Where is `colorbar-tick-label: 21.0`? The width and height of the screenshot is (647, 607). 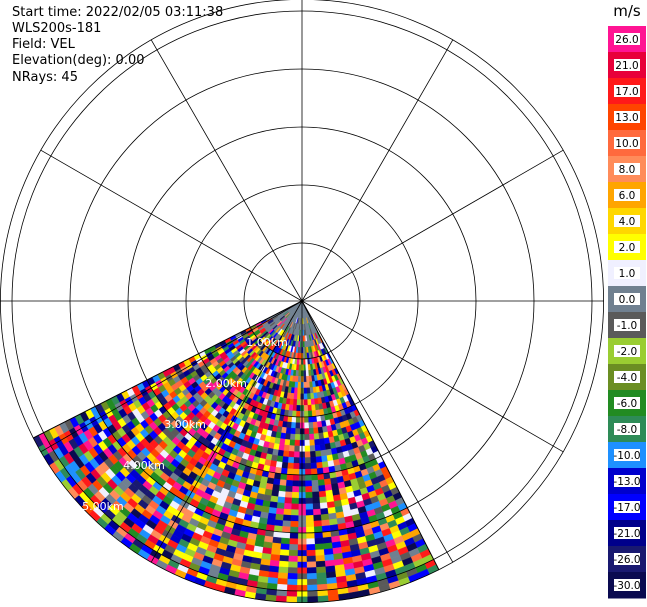
colorbar-tick-label: 21.0 is located at coordinates (626, 66).